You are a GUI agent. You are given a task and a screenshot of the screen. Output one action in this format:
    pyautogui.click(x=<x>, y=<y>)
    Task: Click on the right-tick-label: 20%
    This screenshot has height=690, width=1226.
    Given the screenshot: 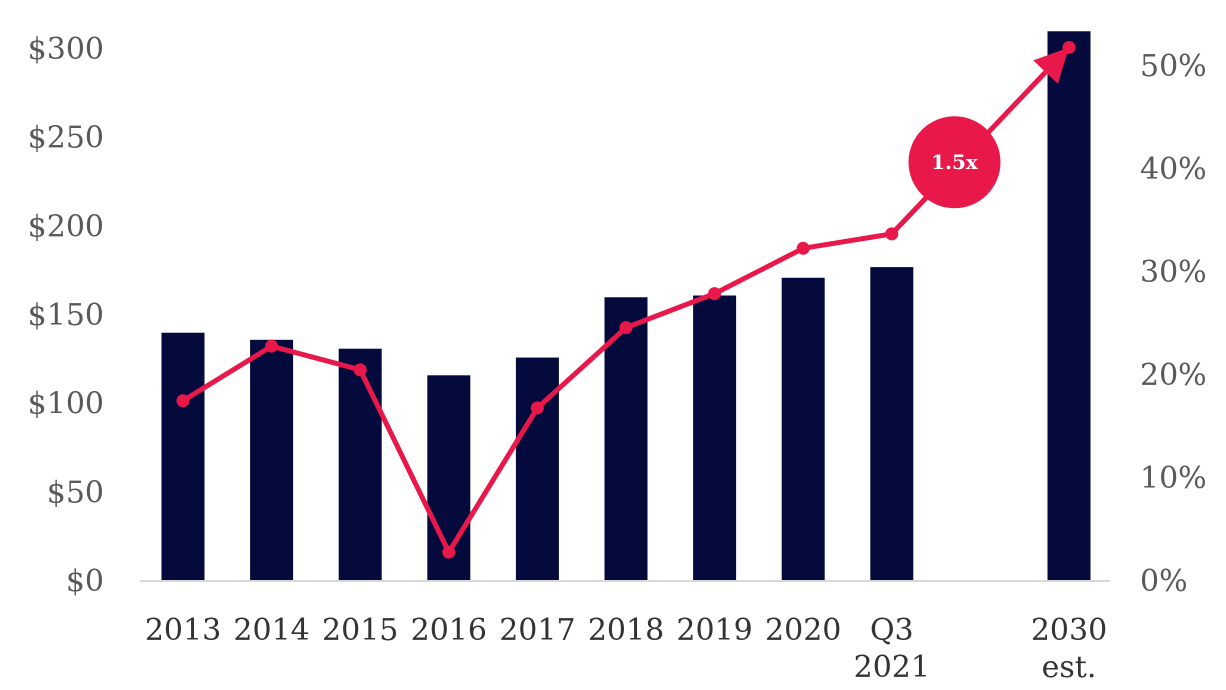 What is the action you would take?
    pyautogui.click(x=1173, y=375)
    